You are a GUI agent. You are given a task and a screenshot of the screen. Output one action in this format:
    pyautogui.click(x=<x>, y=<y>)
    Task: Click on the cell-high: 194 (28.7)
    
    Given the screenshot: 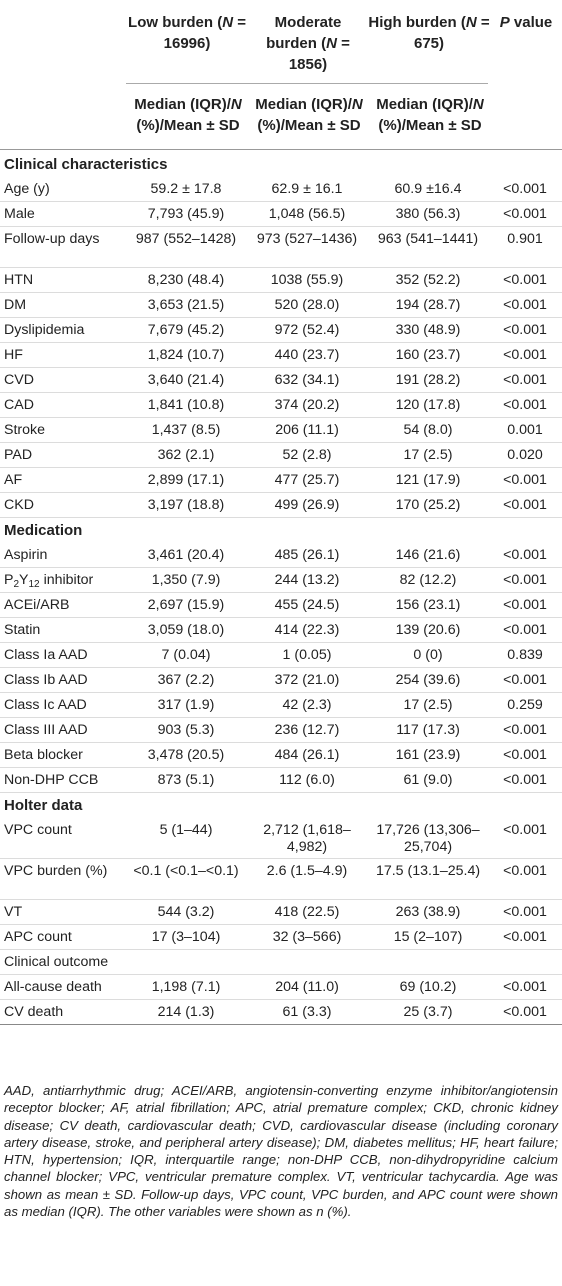 What is the action you would take?
    pyautogui.click(x=428, y=305)
    